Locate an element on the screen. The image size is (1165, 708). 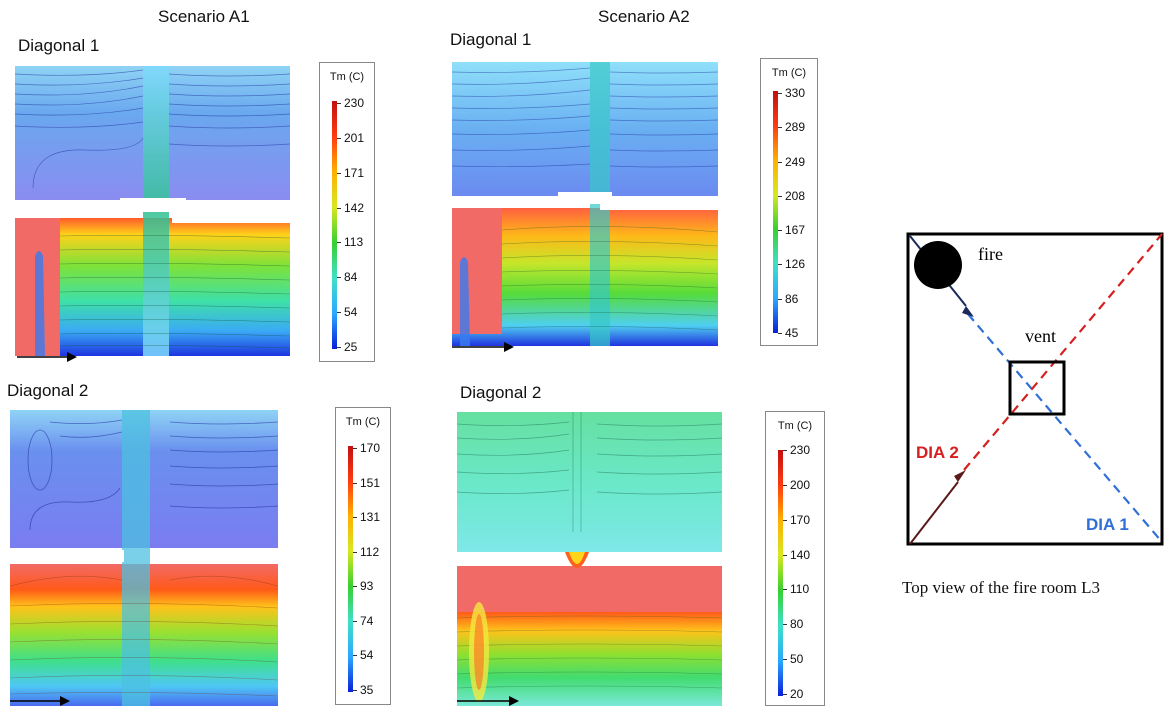
colorbar-tick-label: 208 is located at coordinates (795, 195).